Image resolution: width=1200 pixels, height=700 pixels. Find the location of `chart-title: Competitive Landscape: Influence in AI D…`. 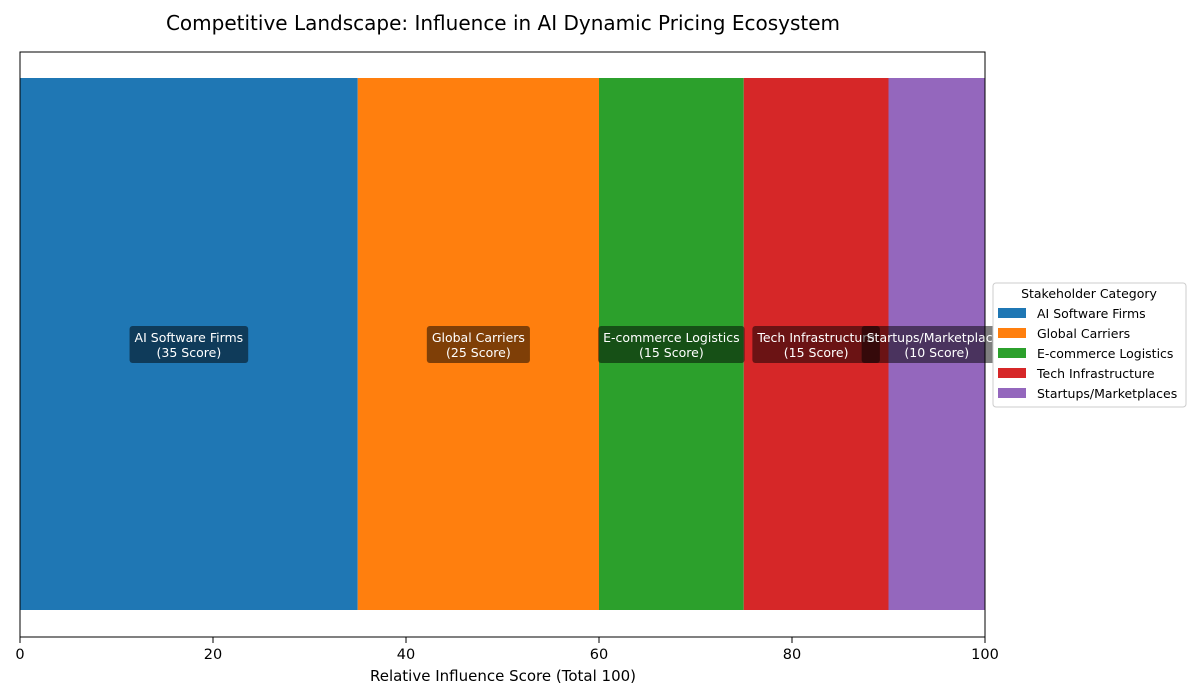

chart-title: Competitive Landscape: Influence in AI D… is located at coordinates (503, 23).